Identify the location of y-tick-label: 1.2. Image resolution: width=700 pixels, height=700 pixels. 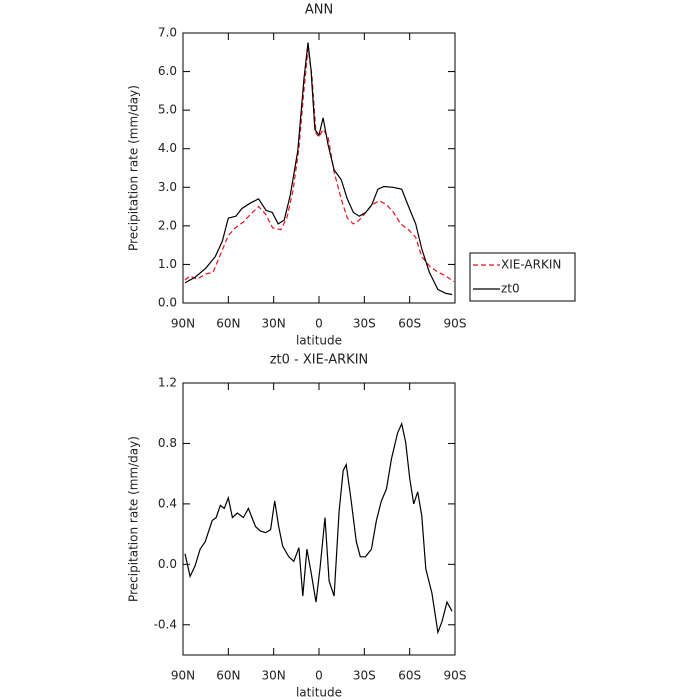
(167, 383).